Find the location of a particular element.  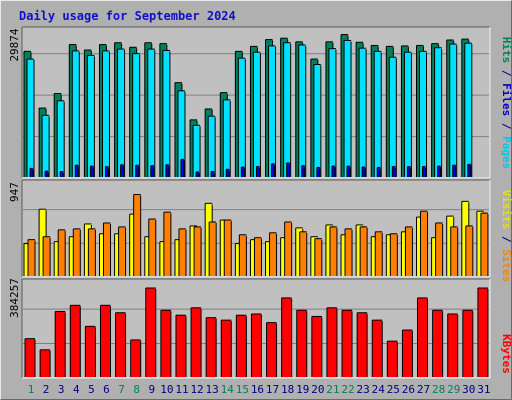

x-tick-label: 19 is located at coordinates (302, 389).